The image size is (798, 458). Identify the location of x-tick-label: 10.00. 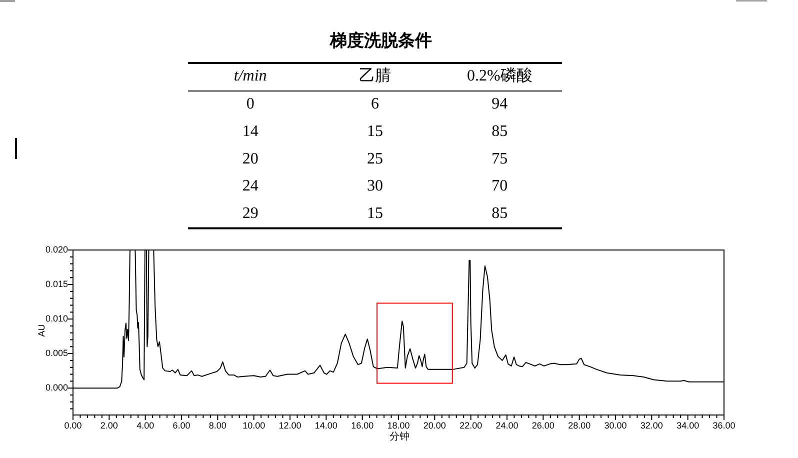
(254, 425).